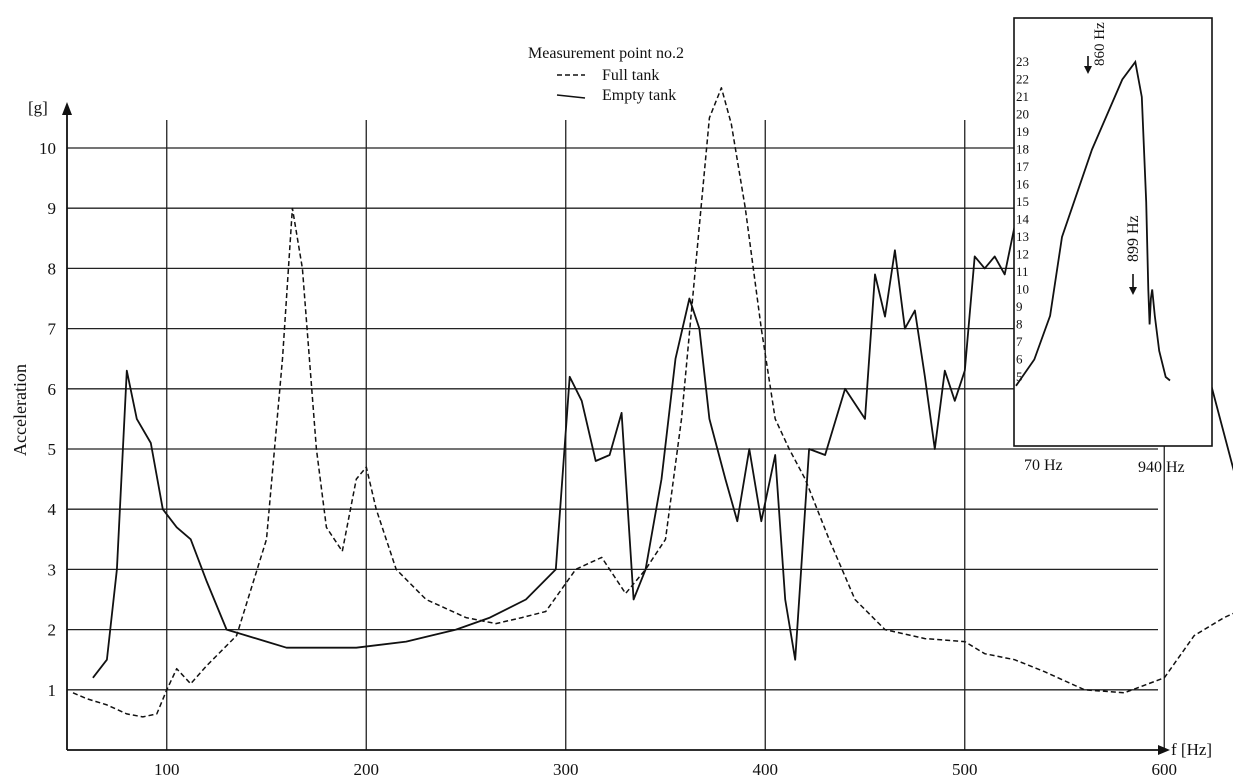 The image size is (1233, 778). What do you see at coordinates (1022, 289) in the screenshot?
I see `inset-y-tick-label-10: 10` at bounding box center [1022, 289].